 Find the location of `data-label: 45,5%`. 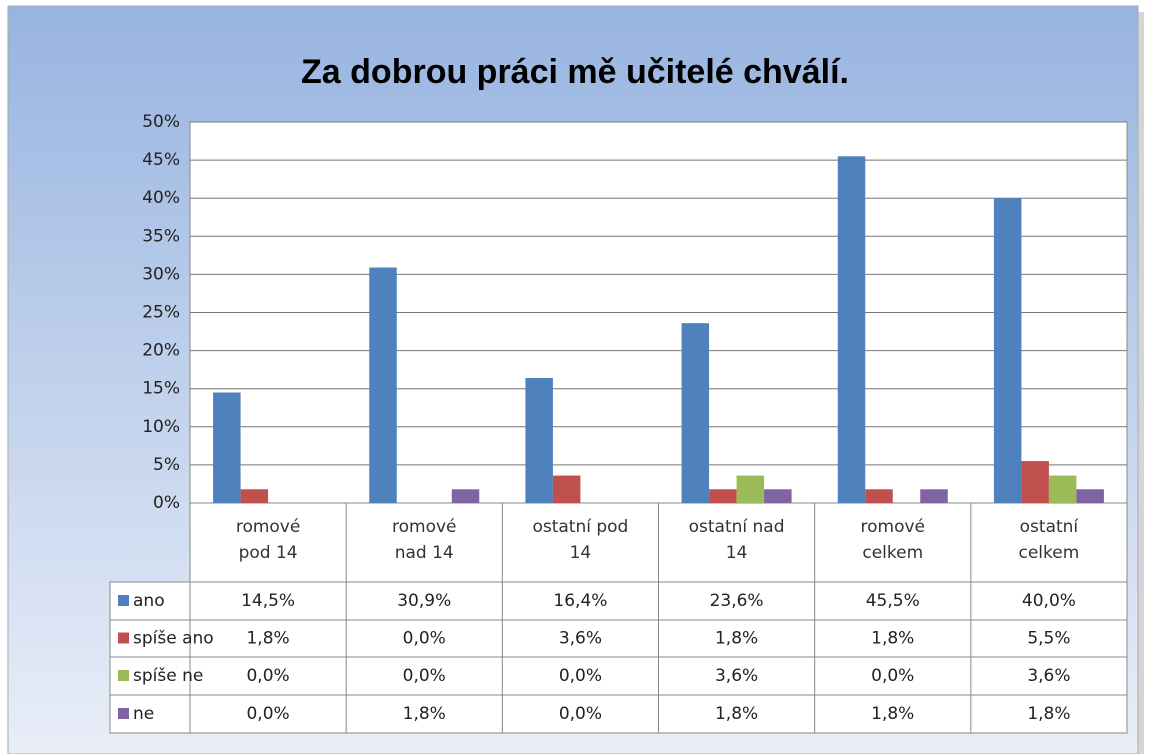

data-label: 45,5% is located at coordinates (893, 601).